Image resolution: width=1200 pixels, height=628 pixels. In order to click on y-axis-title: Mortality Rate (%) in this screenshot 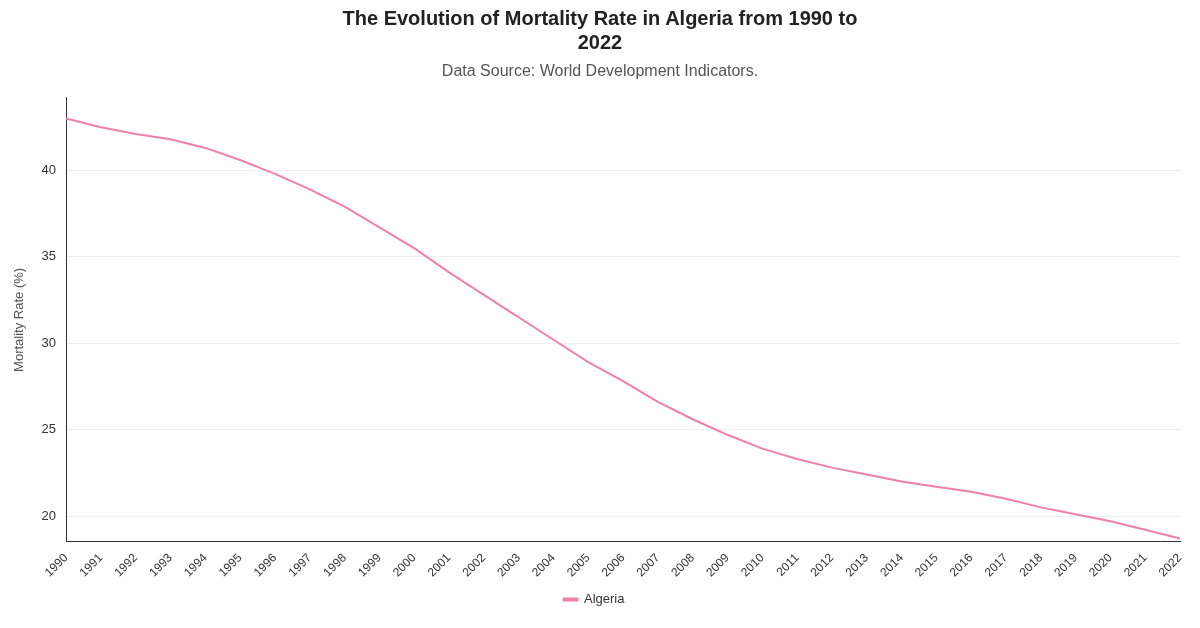, I will do `click(19, 319)`.